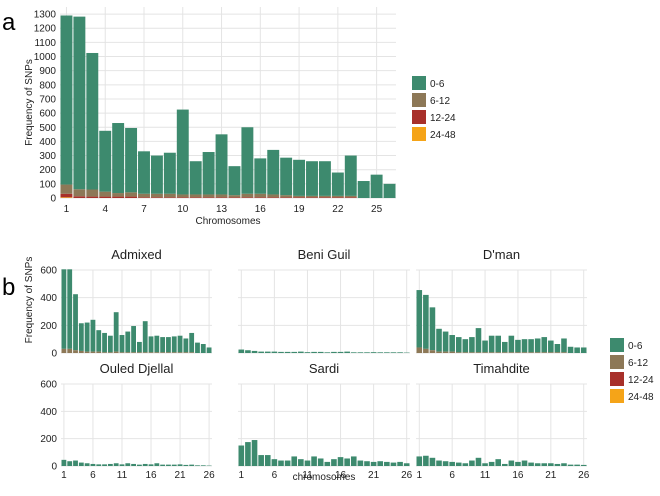  What do you see at coordinates (180, 475) in the screenshot?
I see `x-tick-label: 21` at bounding box center [180, 475].